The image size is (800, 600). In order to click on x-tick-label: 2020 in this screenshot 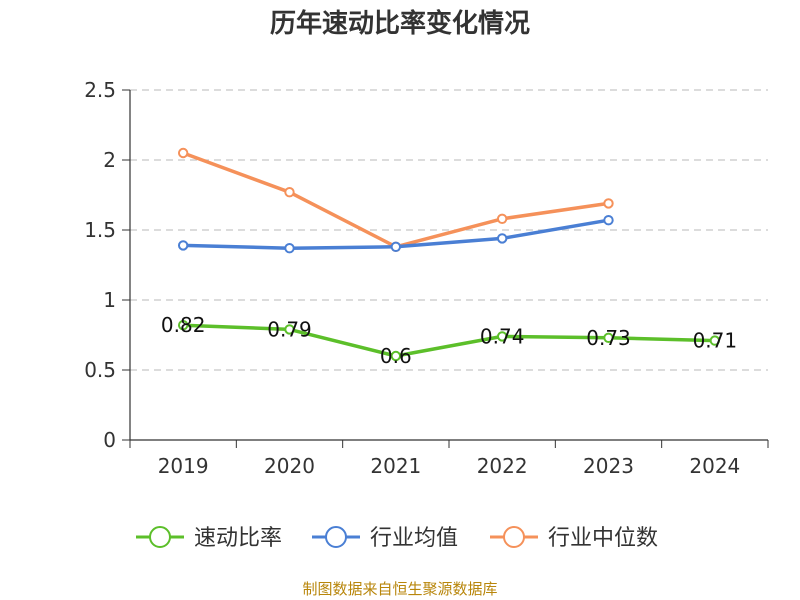, I will do `click(289, 466)`.